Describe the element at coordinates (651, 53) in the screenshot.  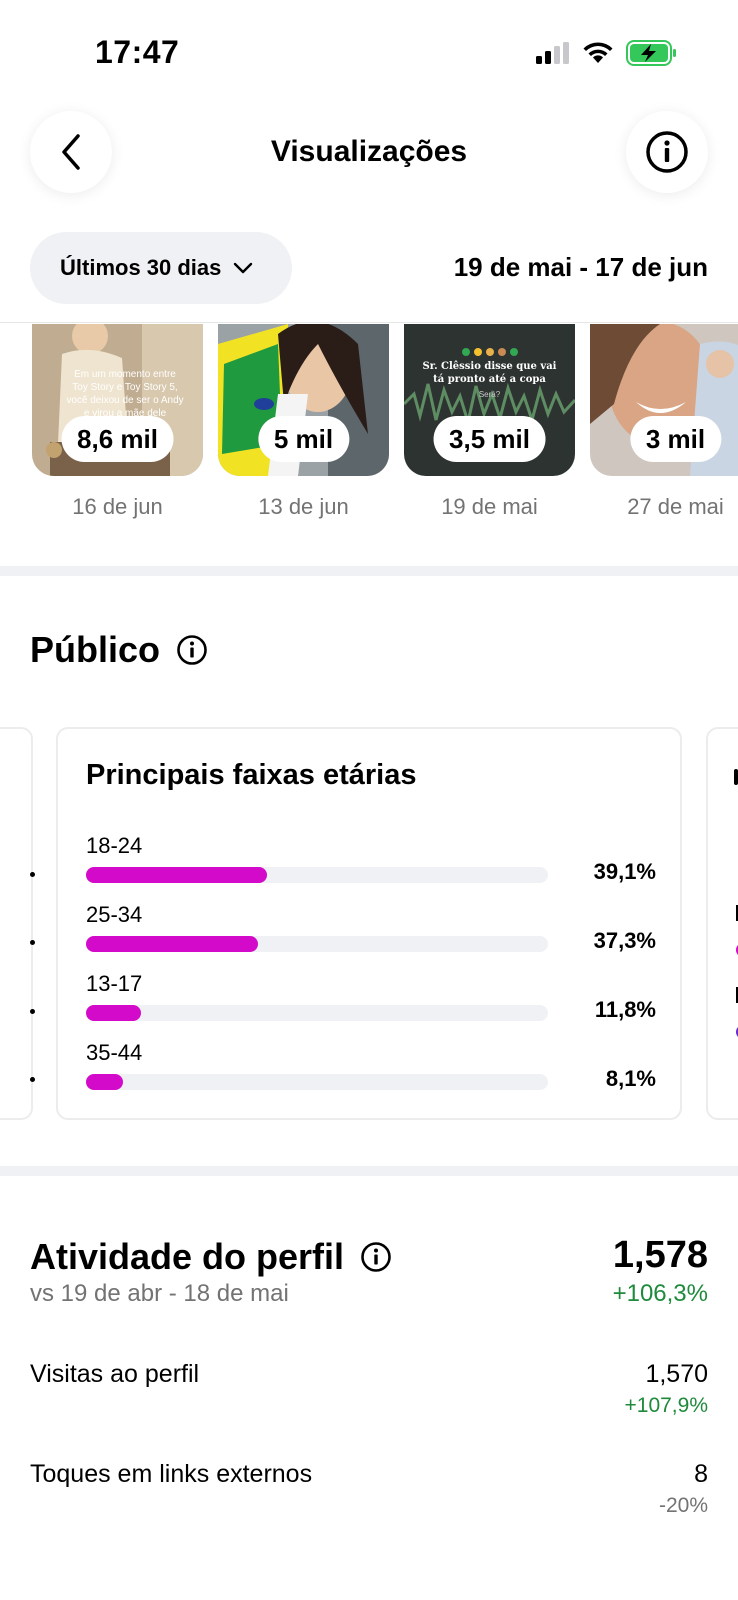
I see `battery-charging-icon` at that location.